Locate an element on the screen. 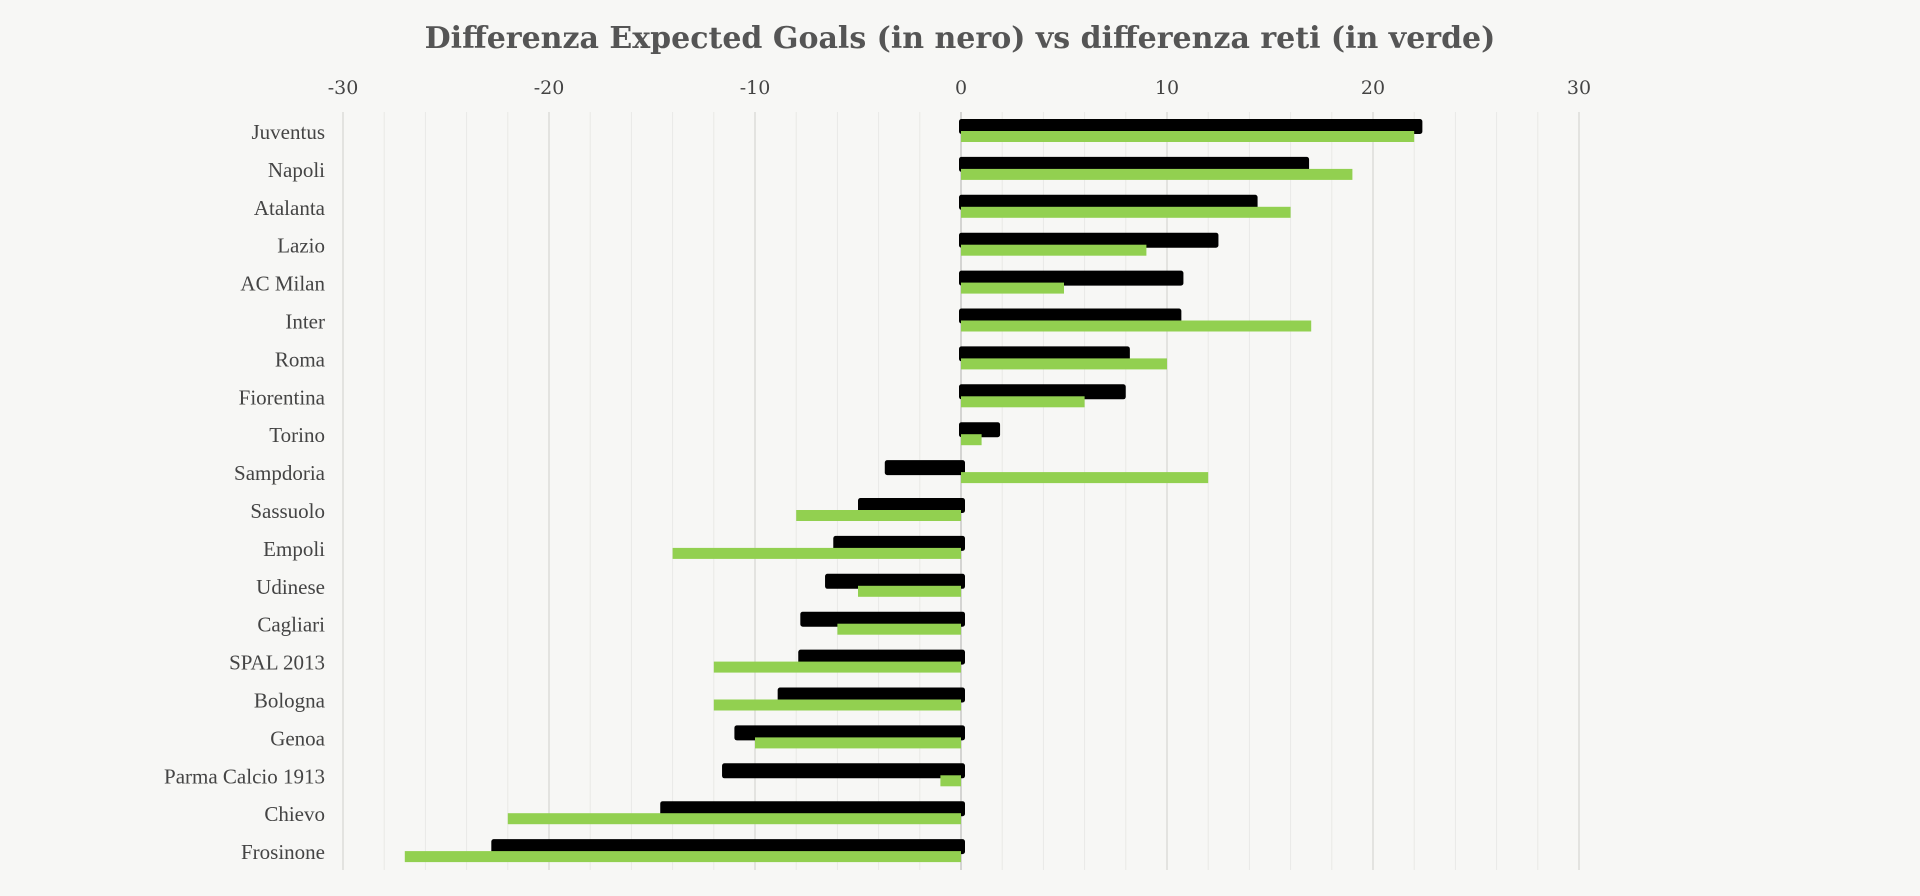 The width and height of the screenshot is (1920, 896). x-tick-label: 30 is located at coordinates (1579, 88).